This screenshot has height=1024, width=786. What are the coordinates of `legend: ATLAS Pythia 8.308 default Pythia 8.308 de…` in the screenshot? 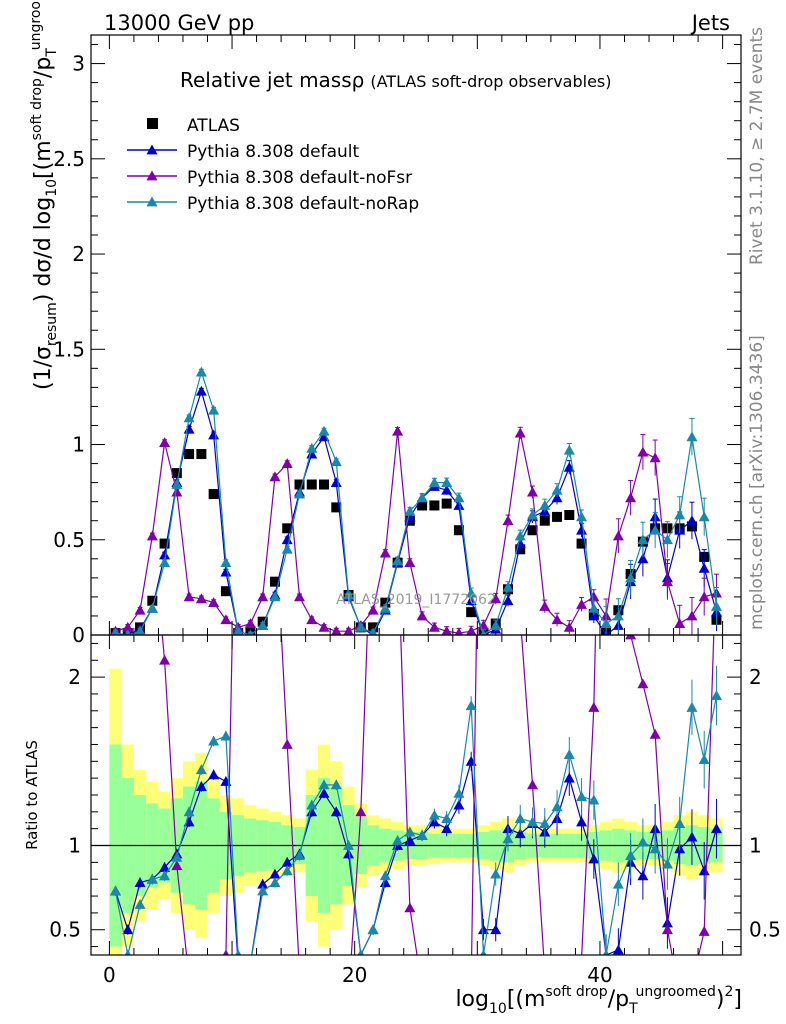 It's located at (273, 165).